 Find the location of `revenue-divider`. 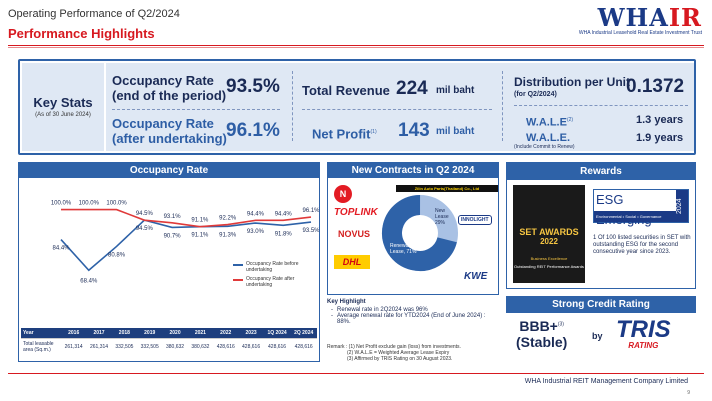

revenue-divider is located at coordinates (397, 109).